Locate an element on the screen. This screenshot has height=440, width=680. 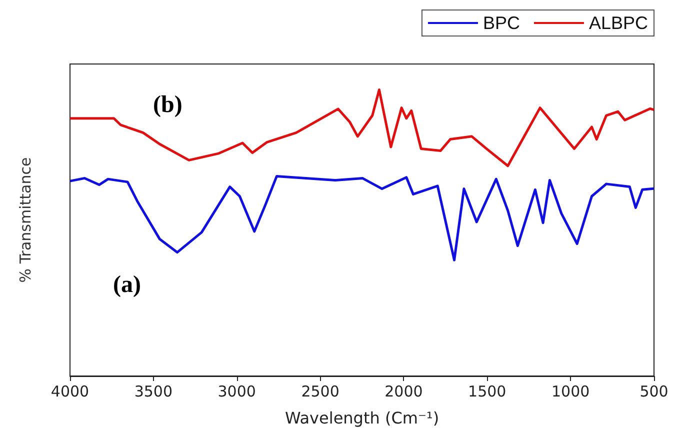
annotation: (b) is located at coordinates (167, 105).